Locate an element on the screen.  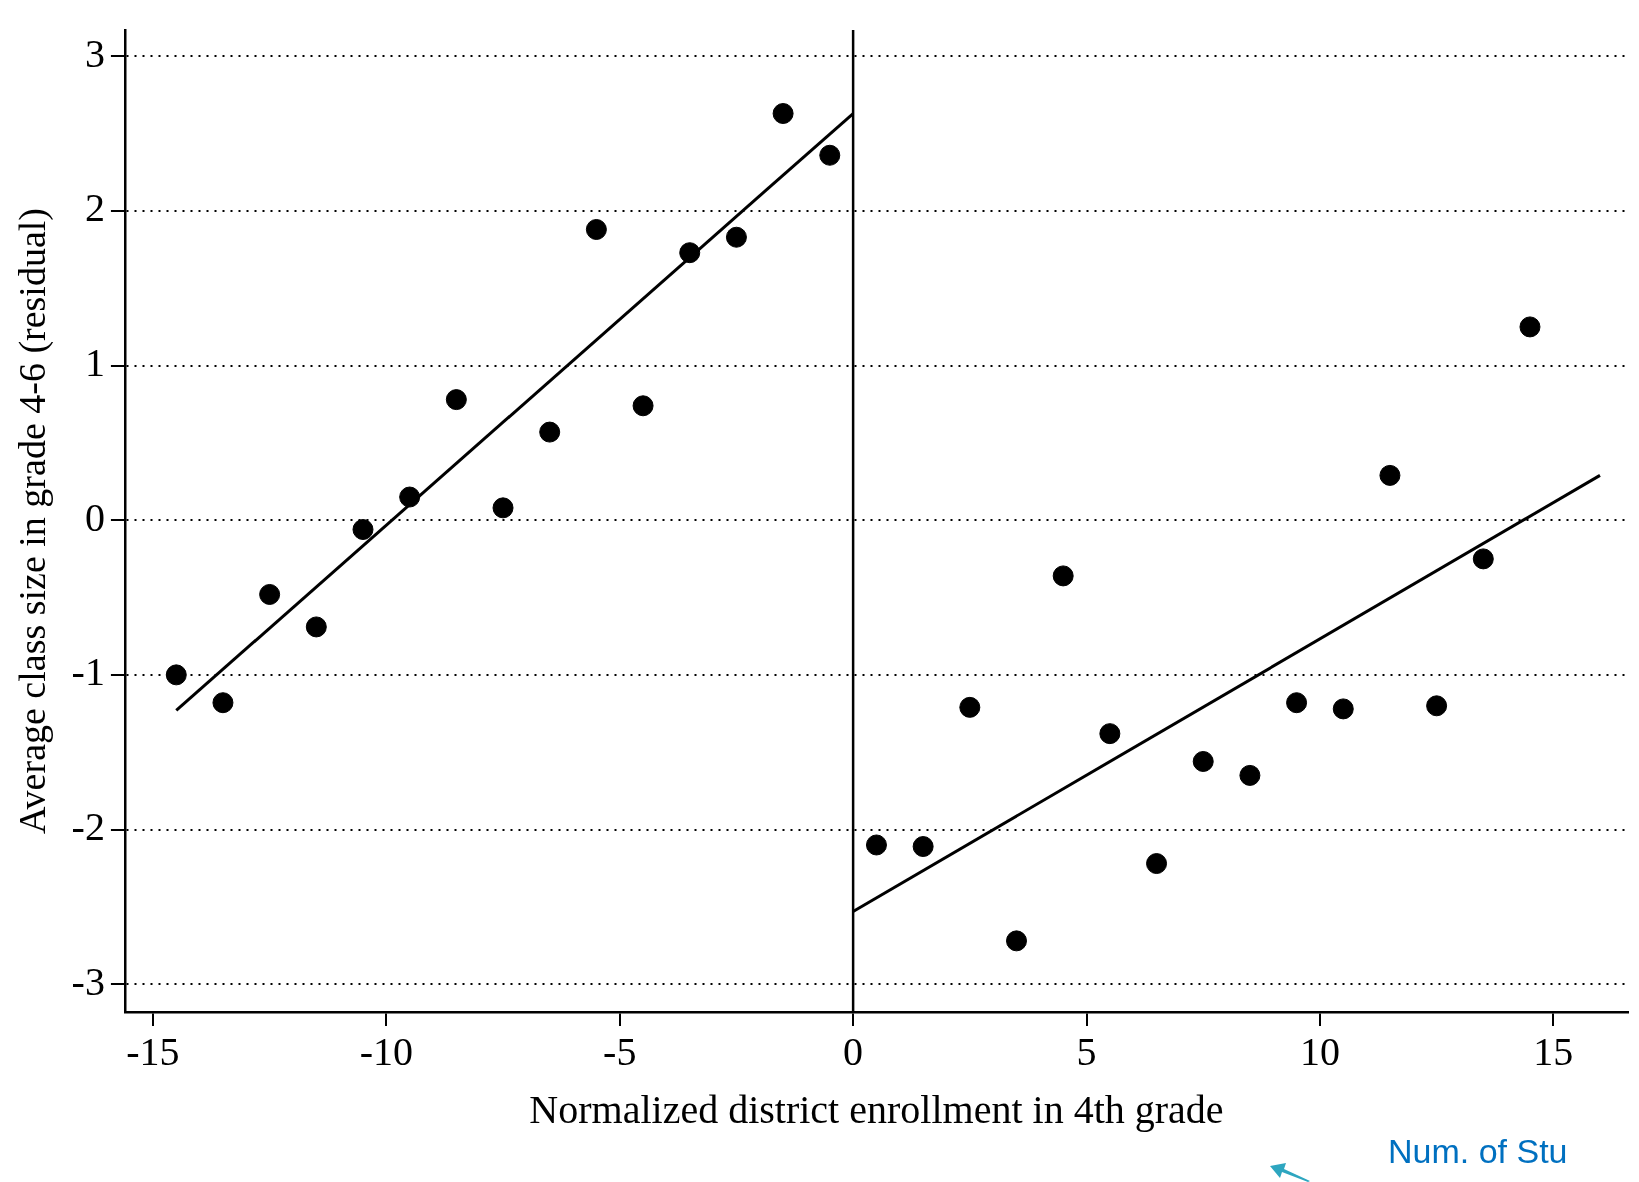
x-axis-title: Normalized district enrollment in 4th grade is located at coordinates (876, 1109).